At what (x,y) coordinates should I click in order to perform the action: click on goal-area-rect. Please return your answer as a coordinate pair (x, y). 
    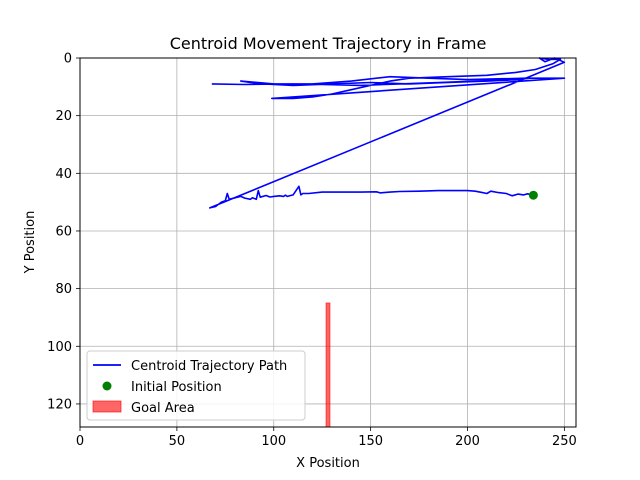
    Looking at the image, I should click on (328, 365).